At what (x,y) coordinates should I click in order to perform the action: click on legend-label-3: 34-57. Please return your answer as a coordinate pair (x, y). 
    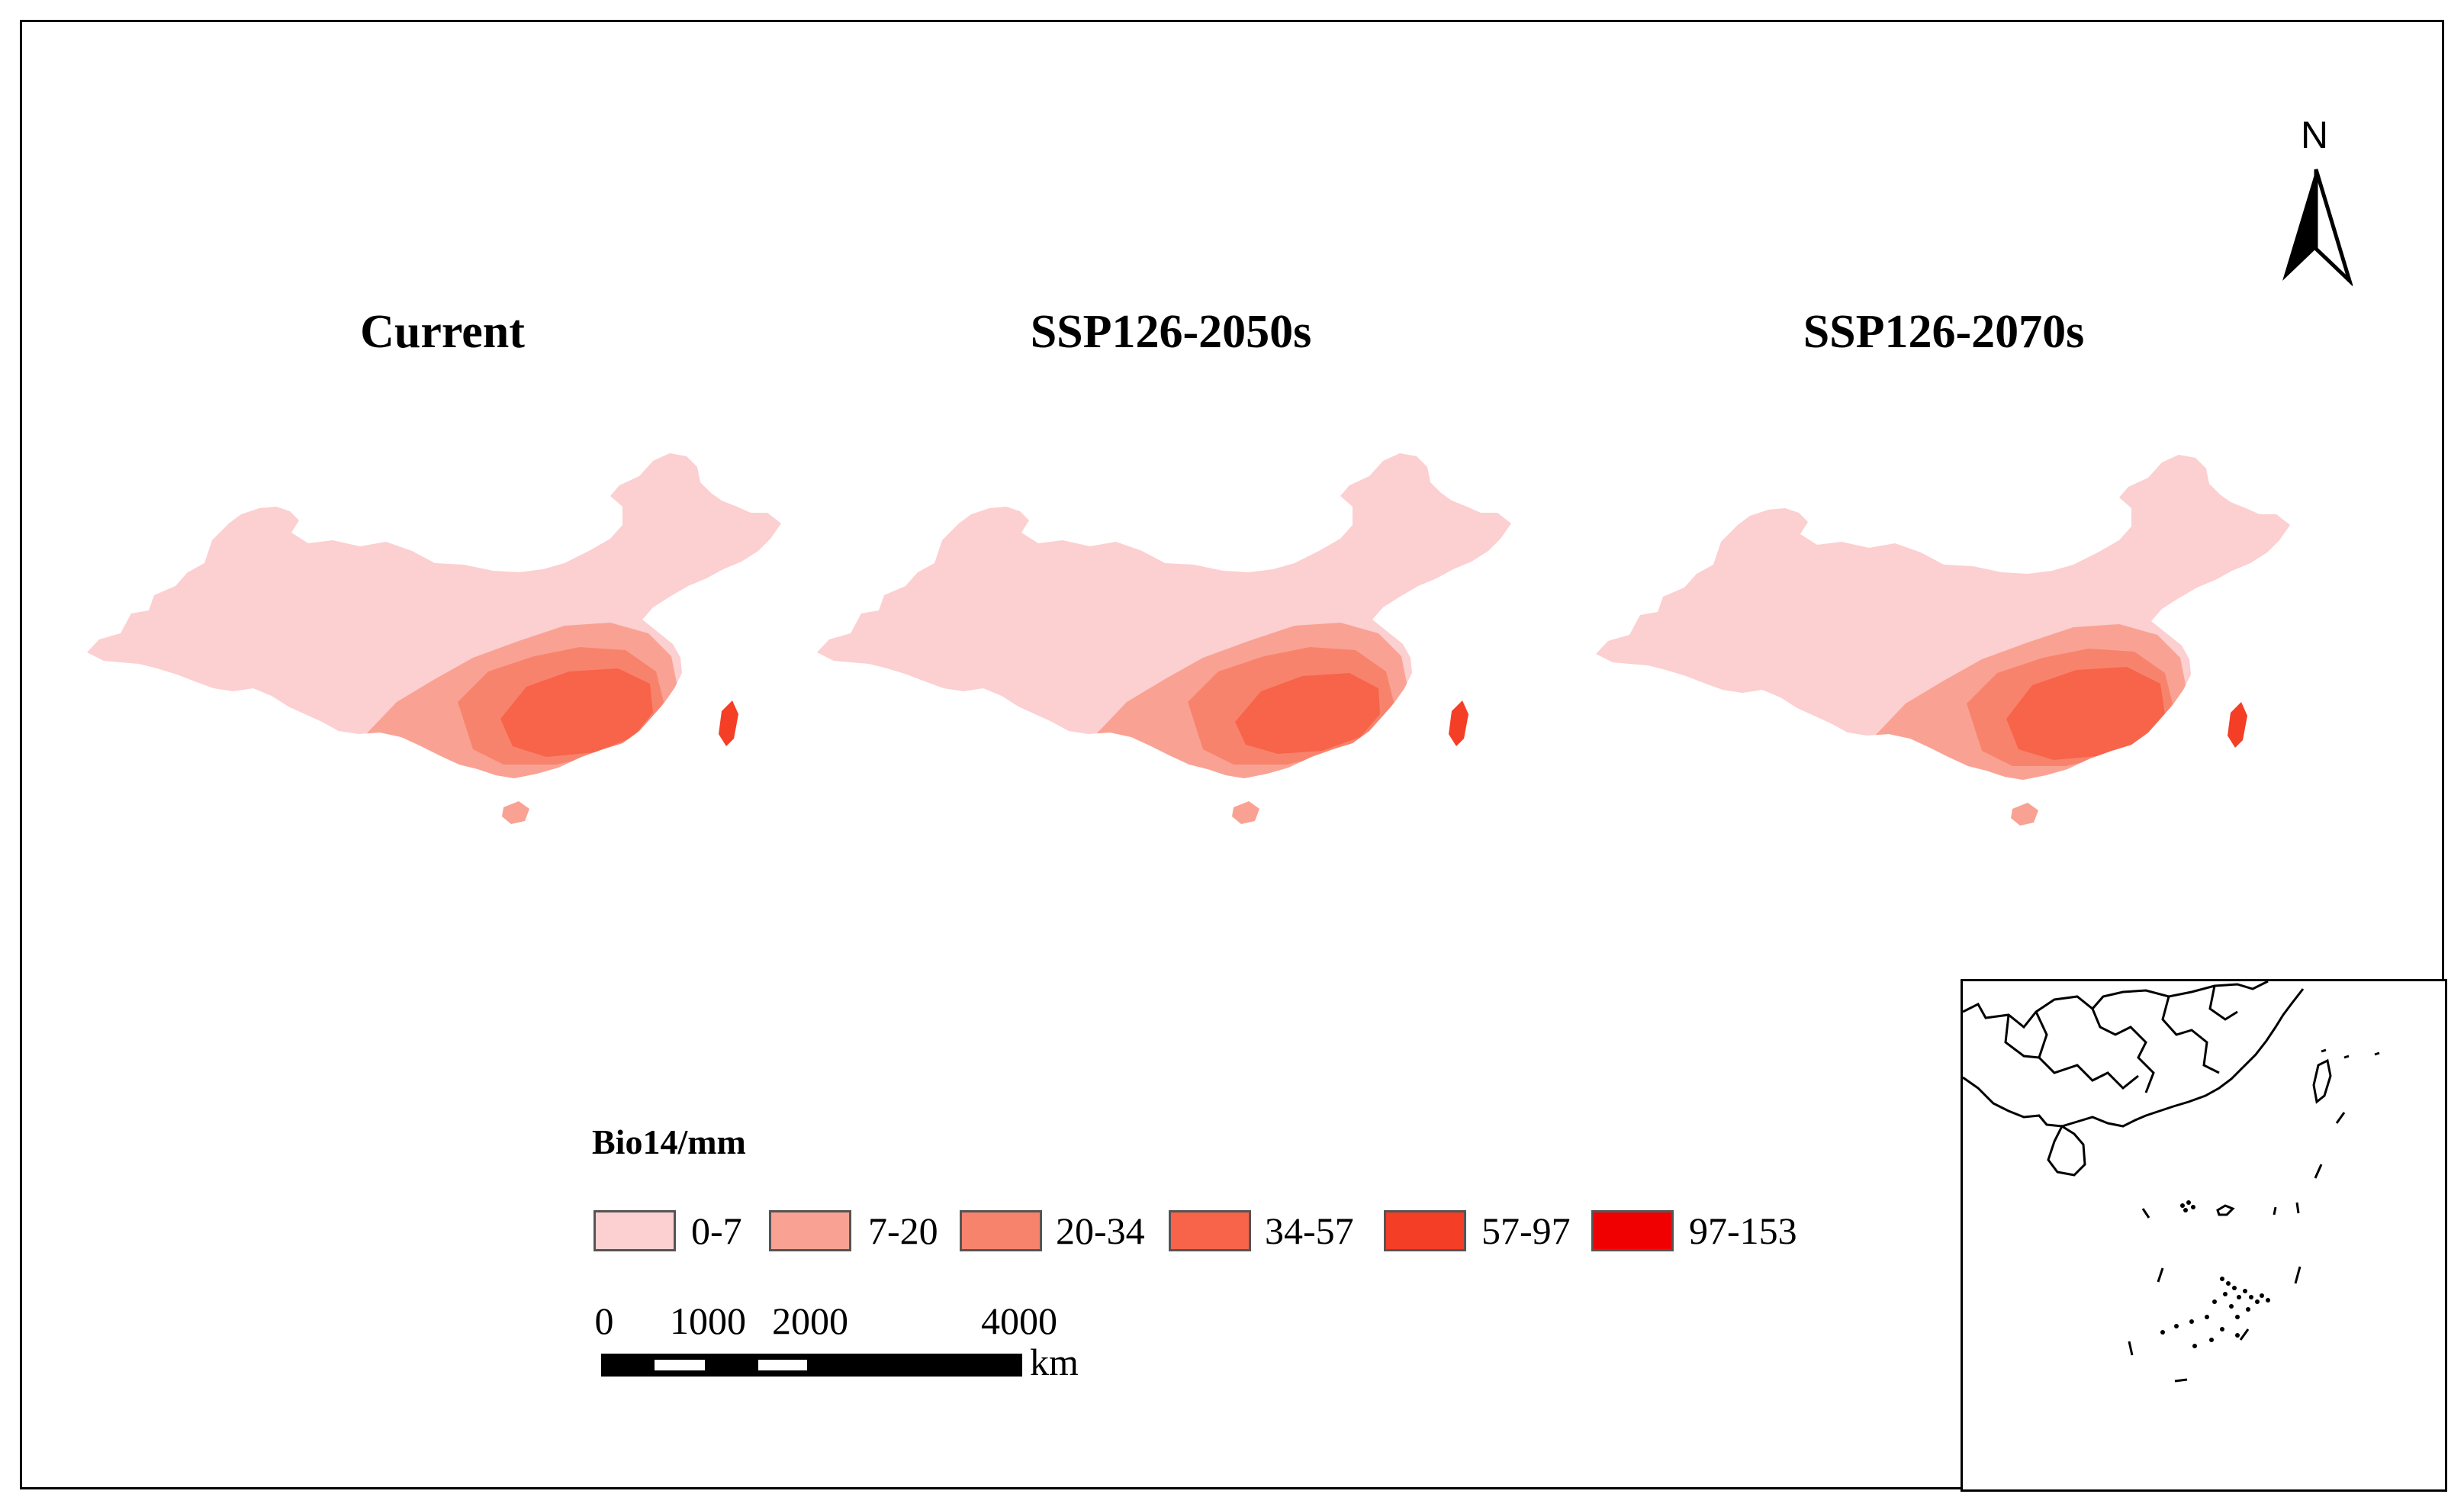
    Looking at the image, I should click on (1309, 1230).